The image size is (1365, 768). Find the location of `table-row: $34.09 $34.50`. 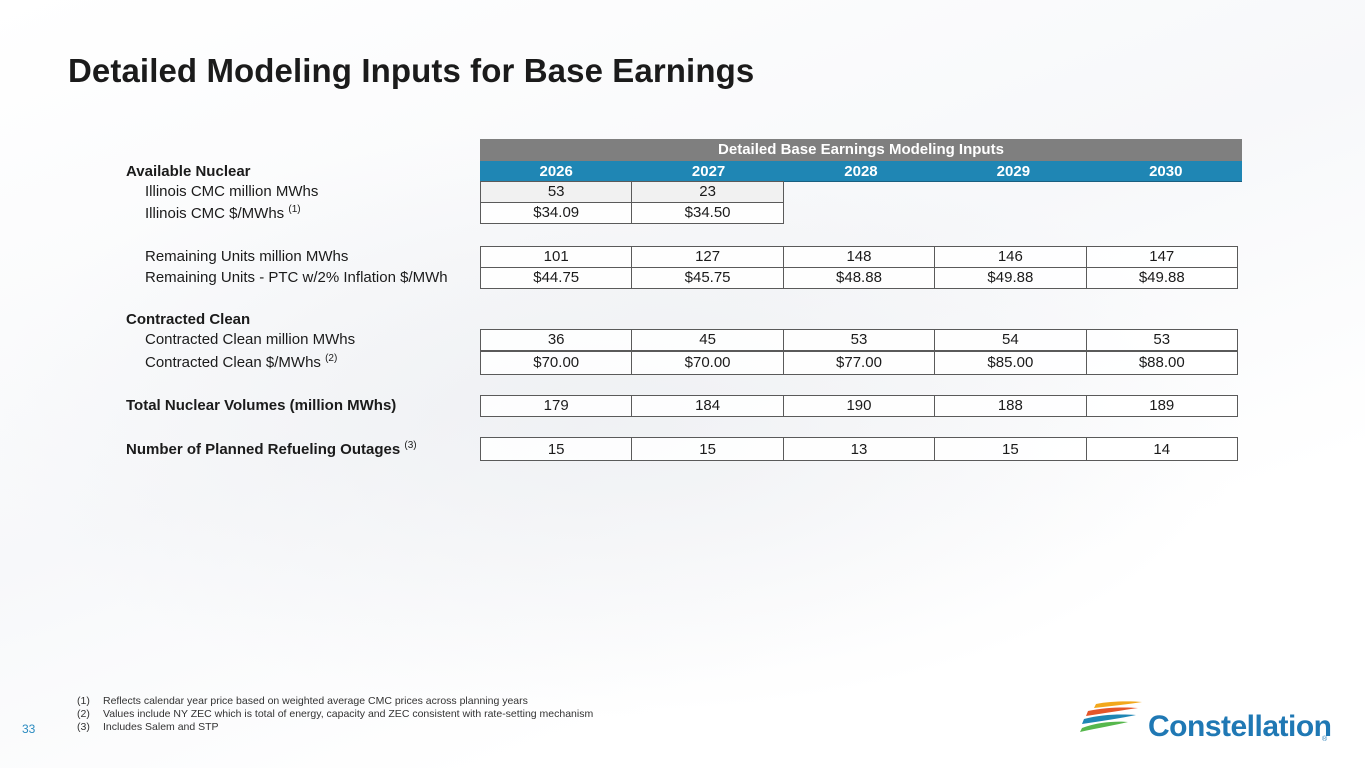

table-row: $34.09 $34.50 is located at coordinates (632, 213).